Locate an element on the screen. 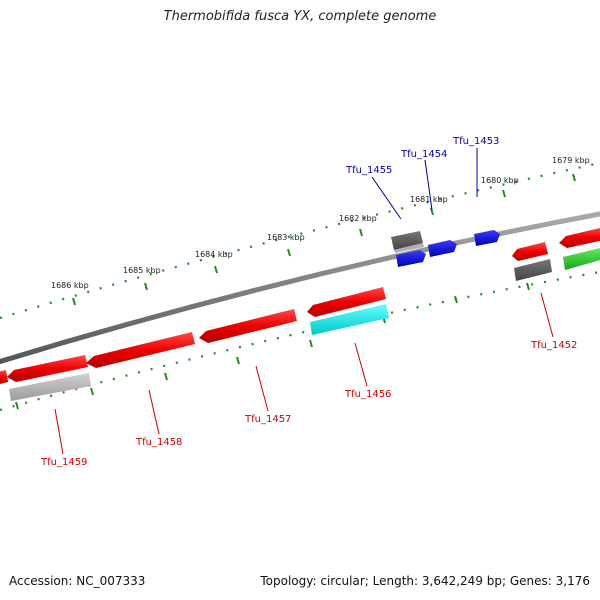 Image resolution: width=600 pixels, height=600 pixels. gene-label: Tfu_1458 is located at coordinates (158, 442).